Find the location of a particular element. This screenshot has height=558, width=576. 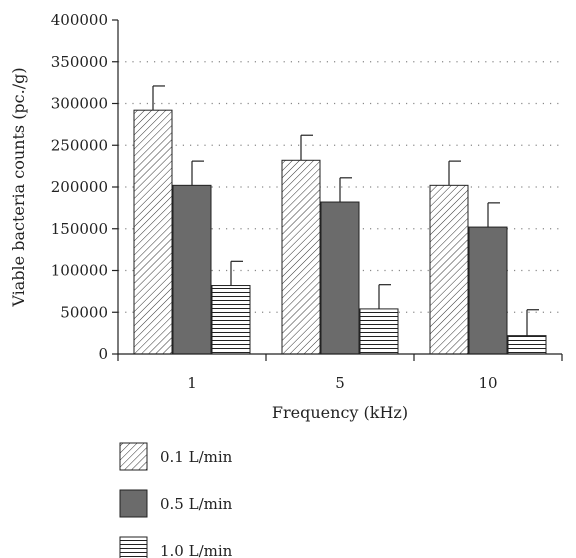

legend-item: 0.5 L/min is located at coordinates (176, 503).